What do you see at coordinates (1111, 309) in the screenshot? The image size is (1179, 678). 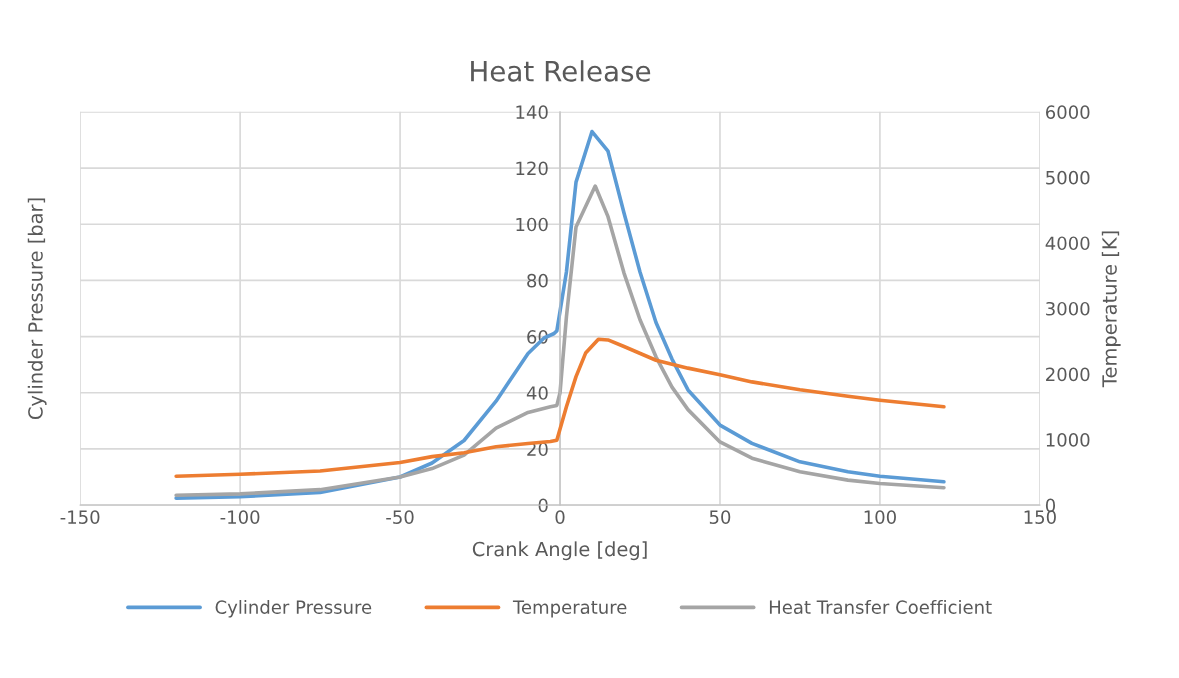 I see `y2-axis-title: Temperature [K]` at bounding box center [1111, 309].